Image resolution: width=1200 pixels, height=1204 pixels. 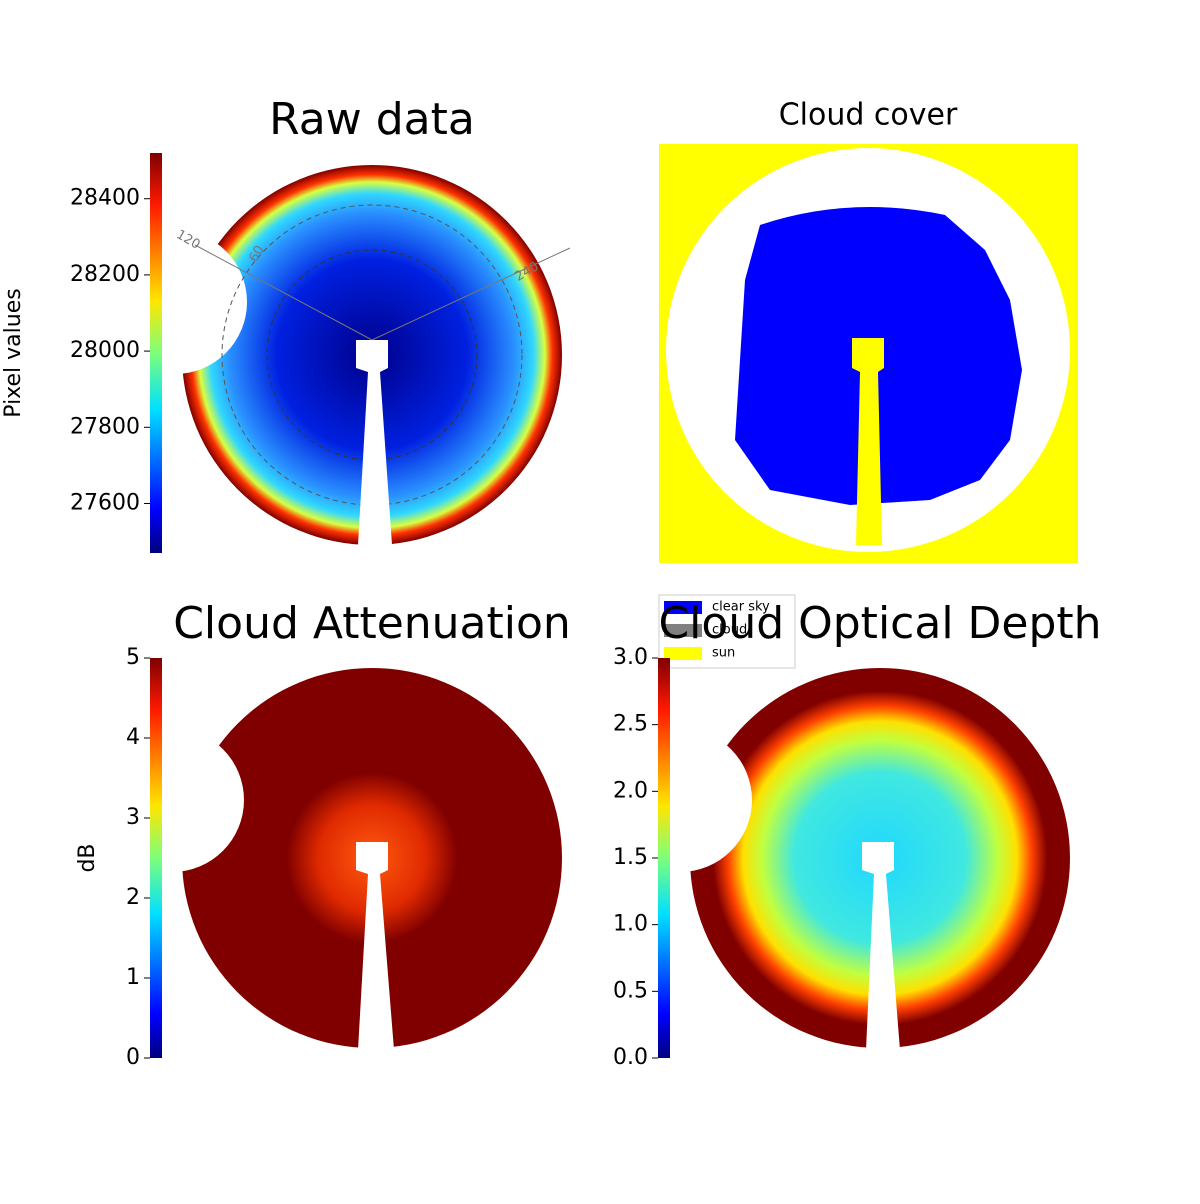 I want to click on legend-label: clear sky, so click(x=741, y=607).